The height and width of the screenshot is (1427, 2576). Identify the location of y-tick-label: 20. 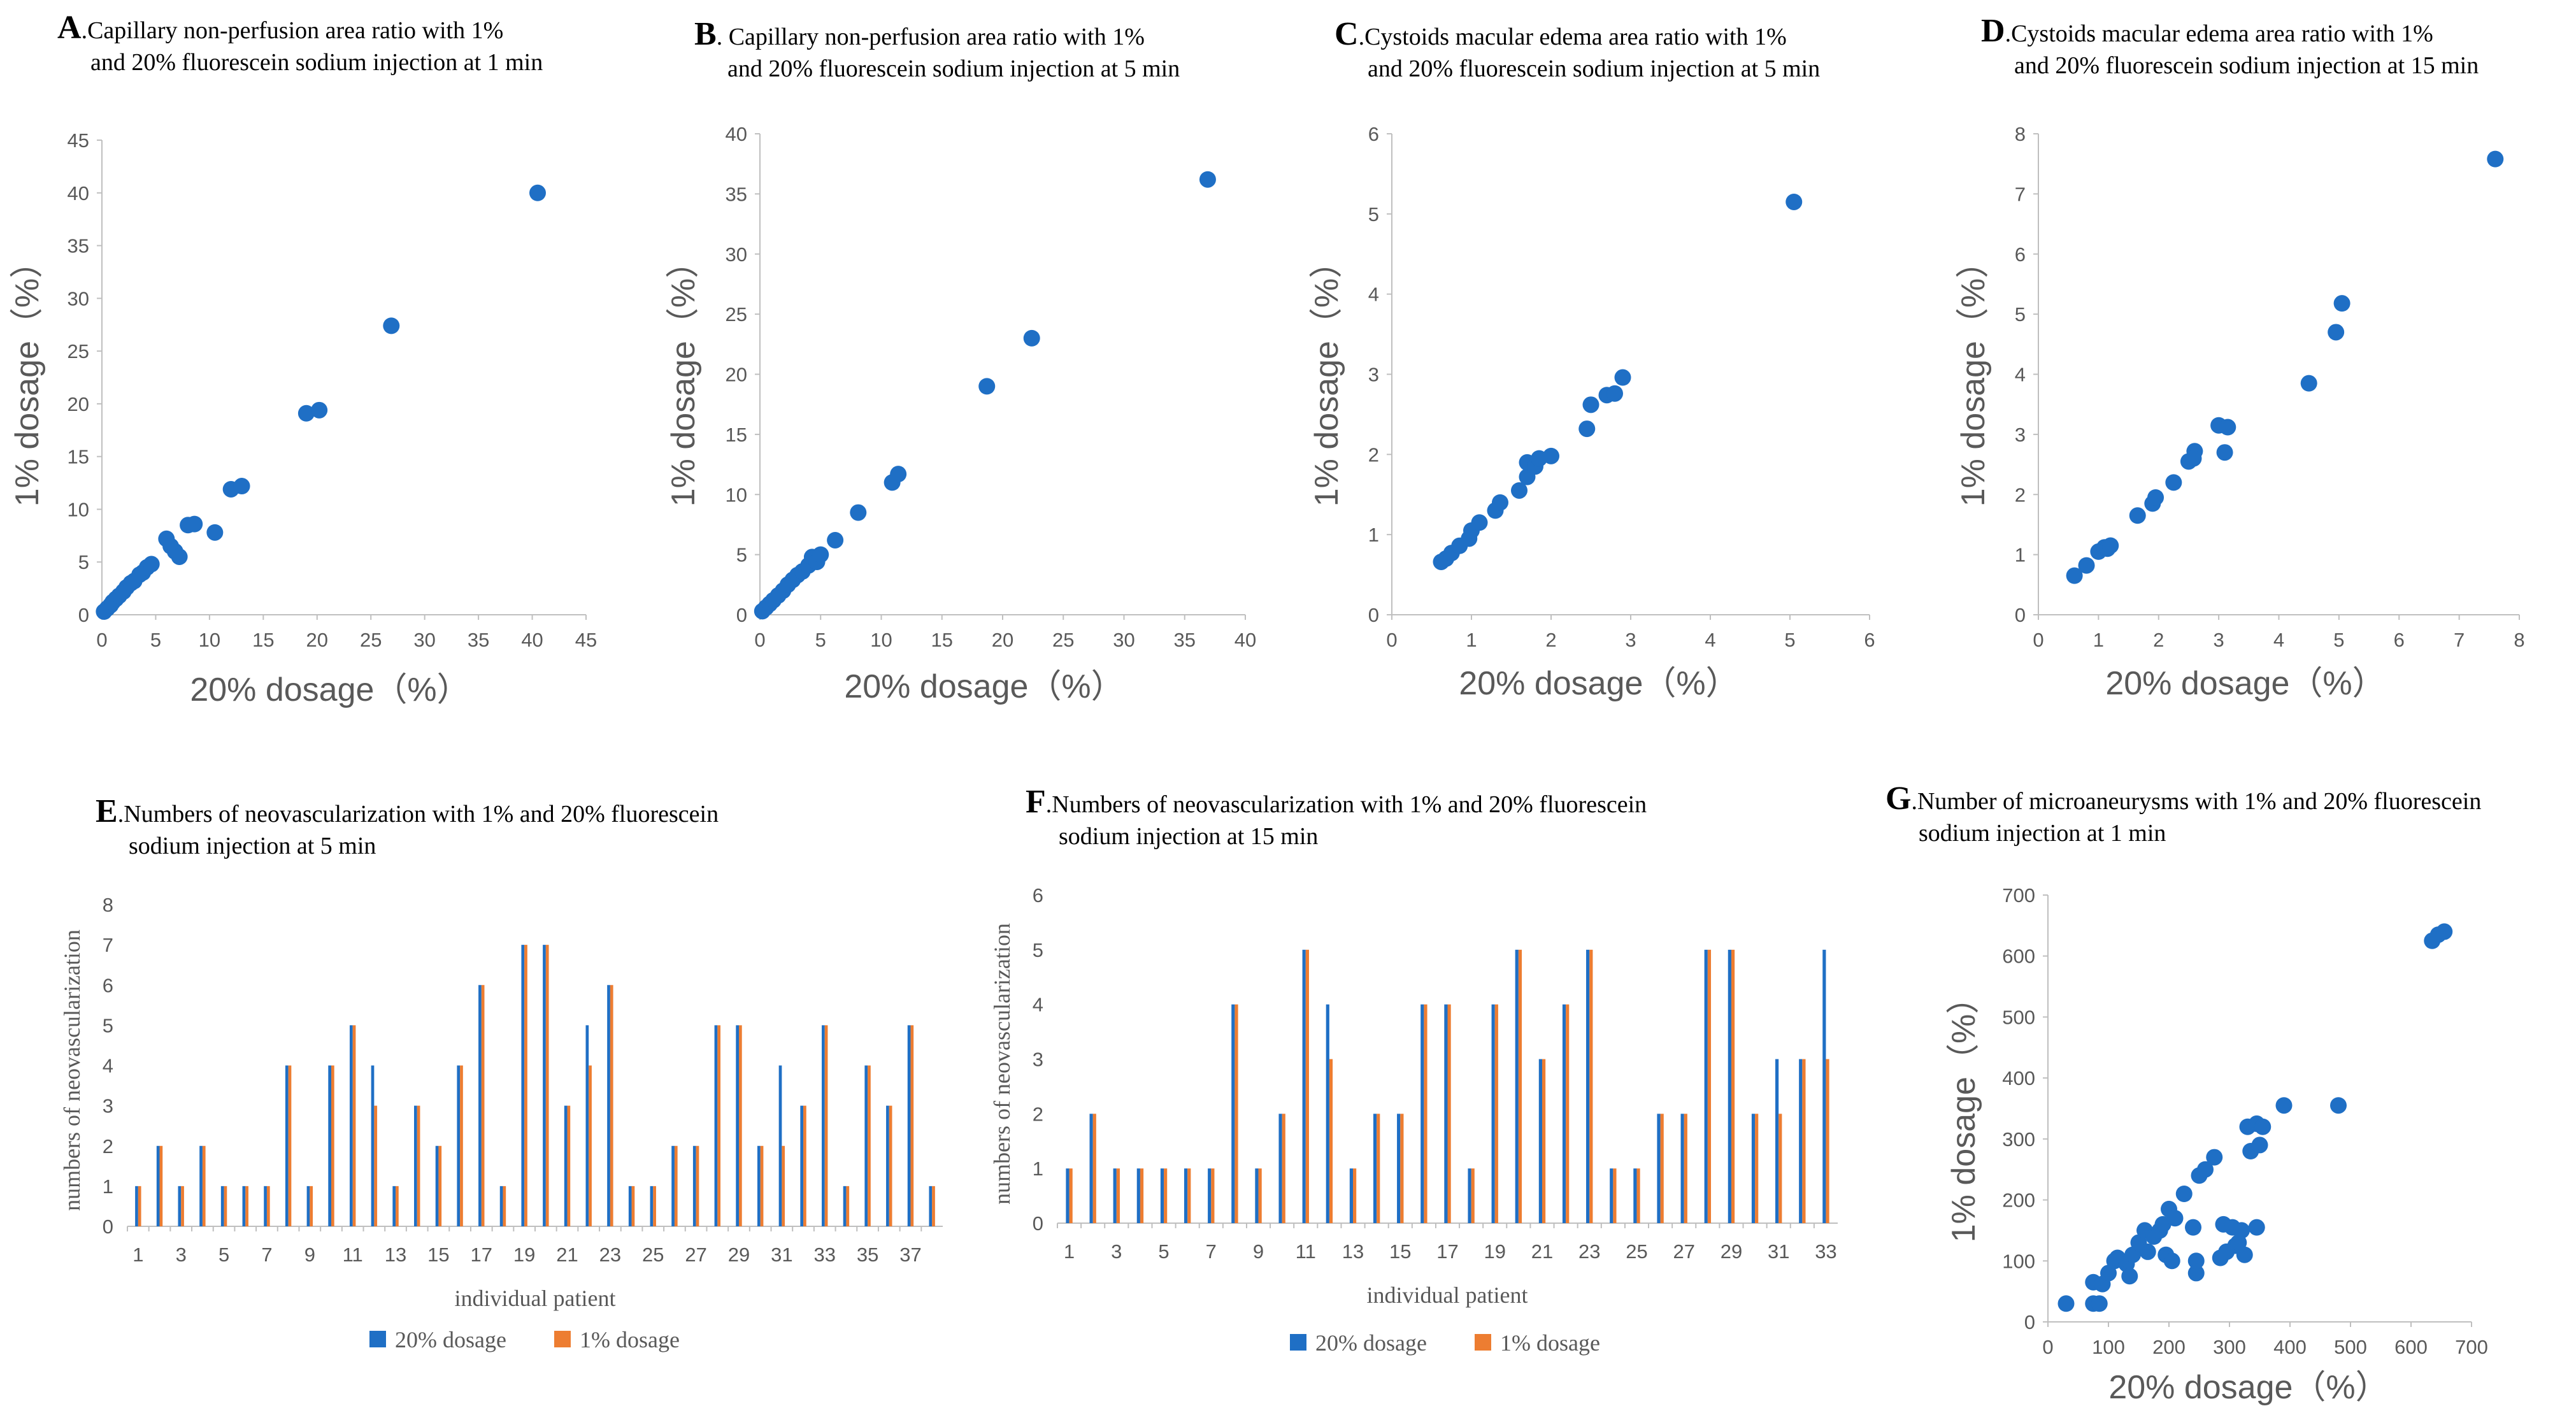
(736, 375).